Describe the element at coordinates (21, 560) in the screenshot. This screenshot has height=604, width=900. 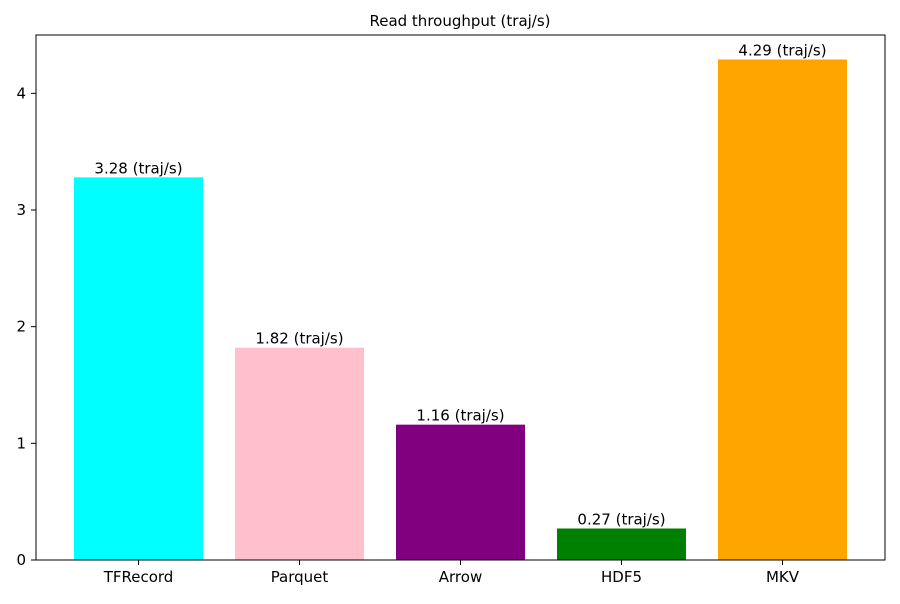
I see `y-tick-label: 0` at that location.